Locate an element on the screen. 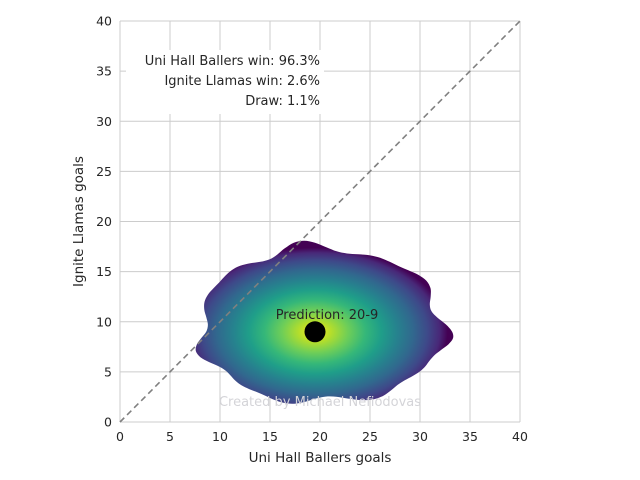 The width and height of the screenshot is (640, 480). x-tick-label: 35 is located at coordinates (470, 436).